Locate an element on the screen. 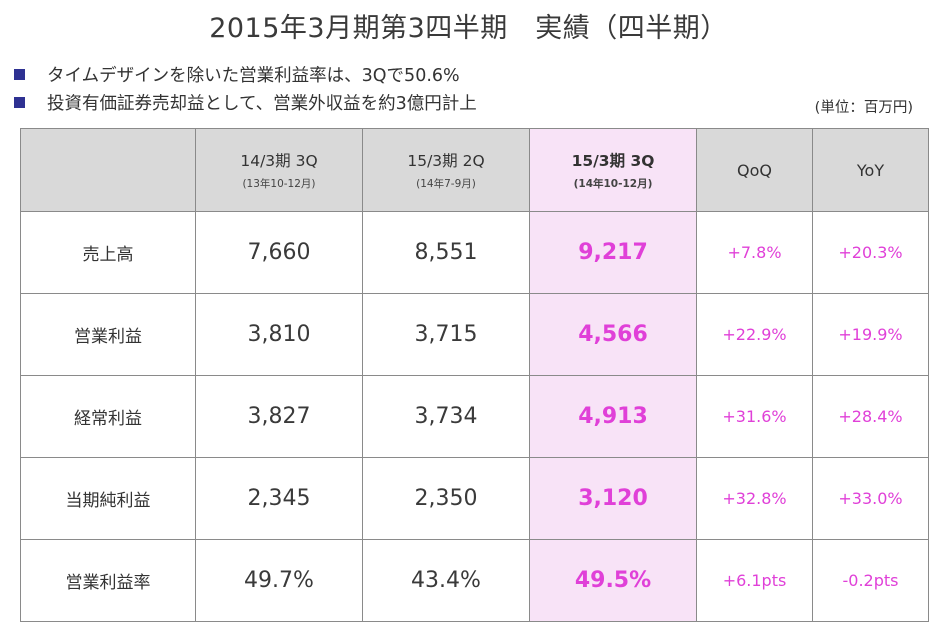  value-14-3q: 49.7% is located at coordinates (279, 580).